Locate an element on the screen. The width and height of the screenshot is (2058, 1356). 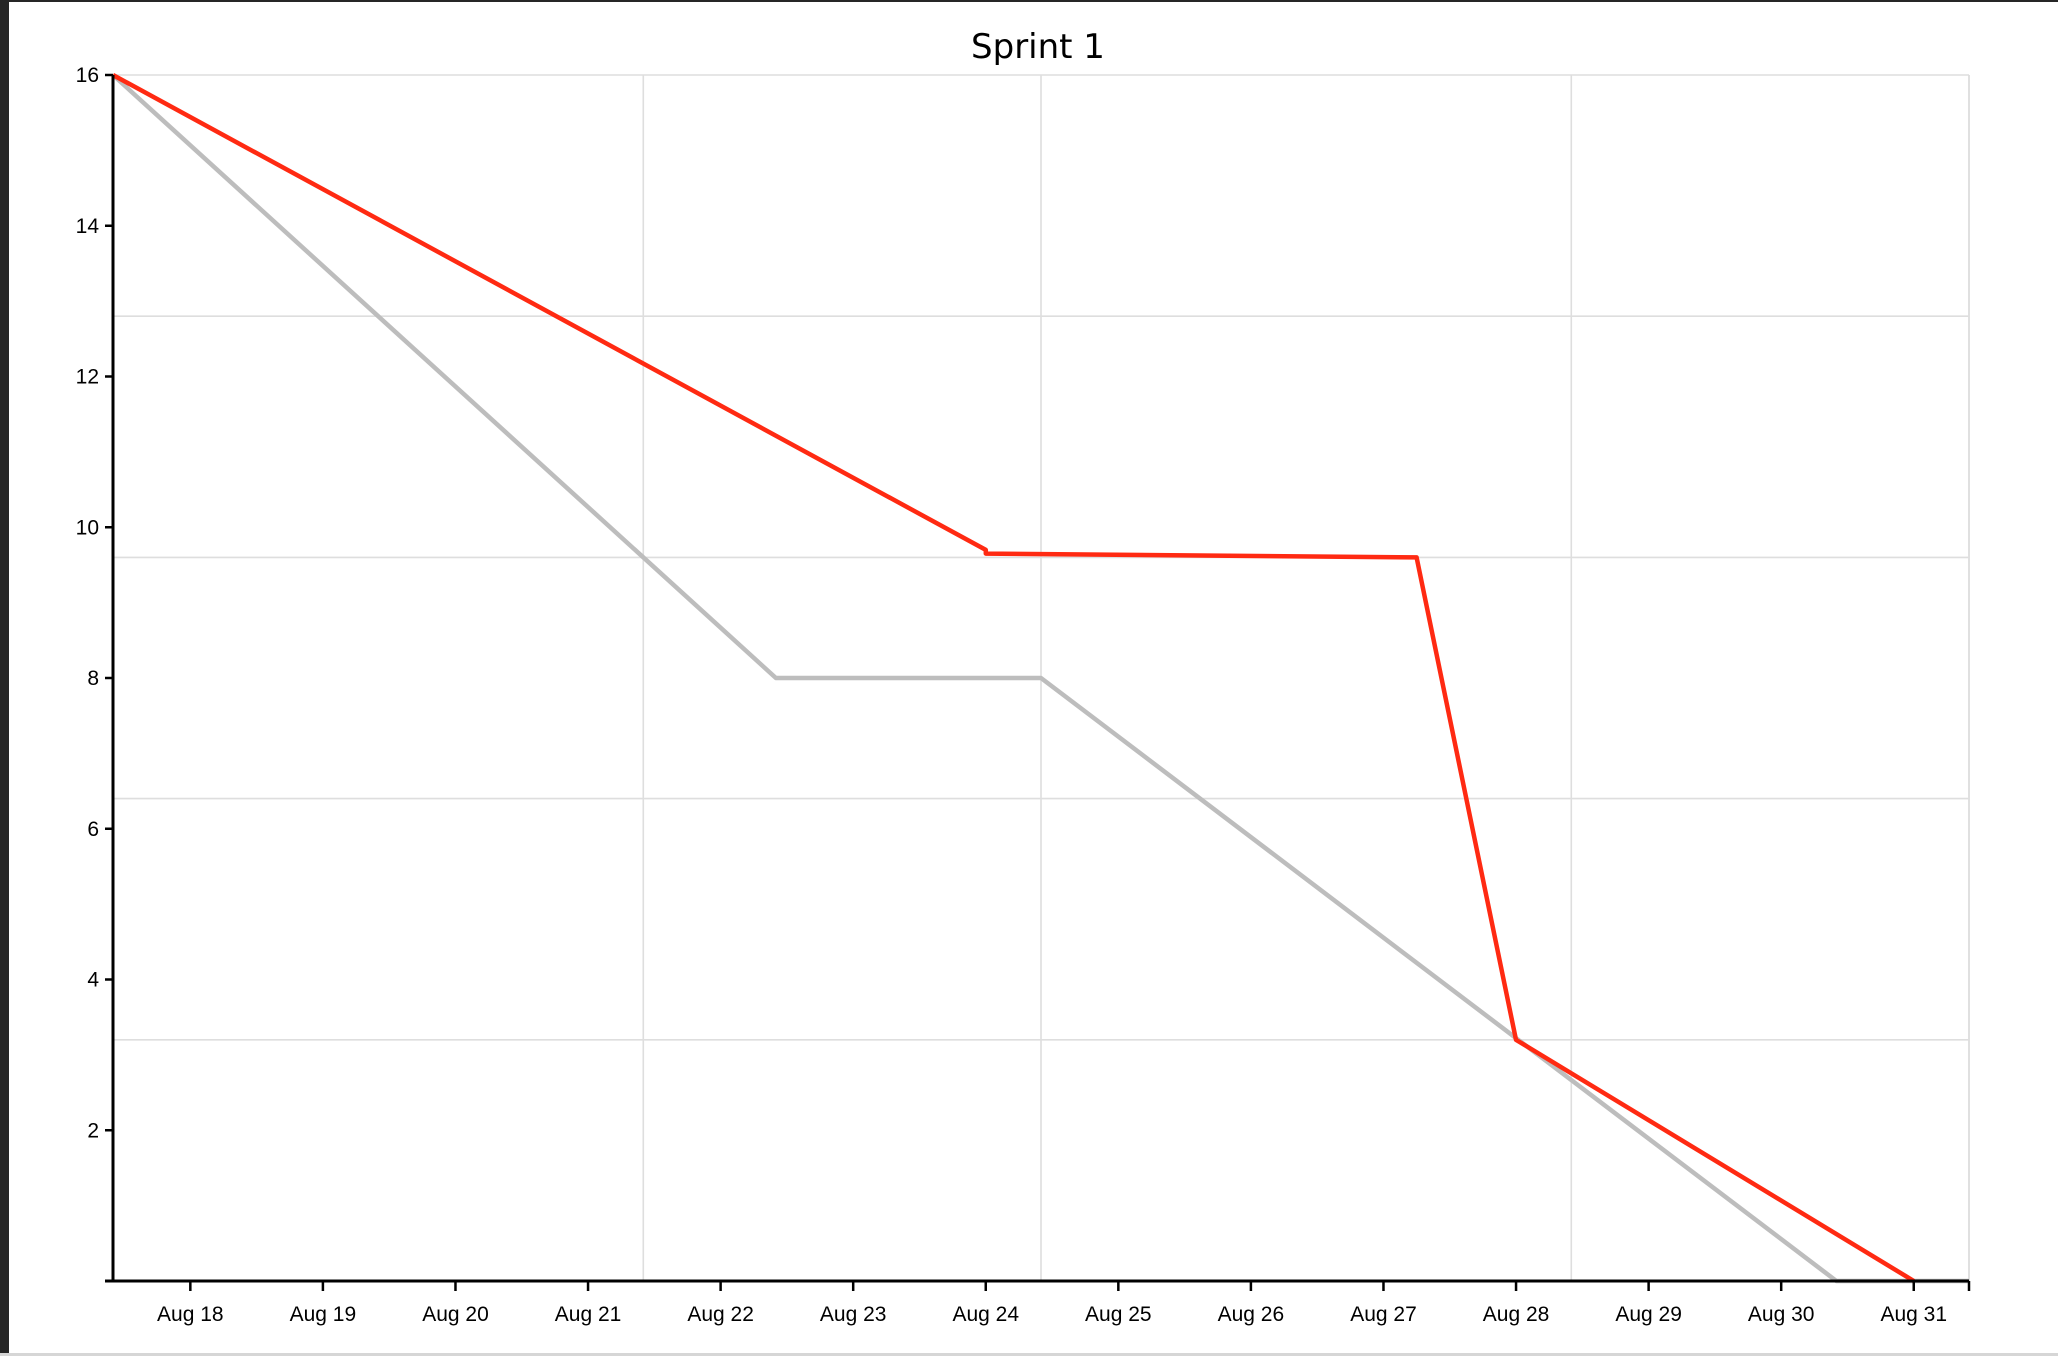
x-tick-label: Aug 24 is located at coordinates (985, 1314).